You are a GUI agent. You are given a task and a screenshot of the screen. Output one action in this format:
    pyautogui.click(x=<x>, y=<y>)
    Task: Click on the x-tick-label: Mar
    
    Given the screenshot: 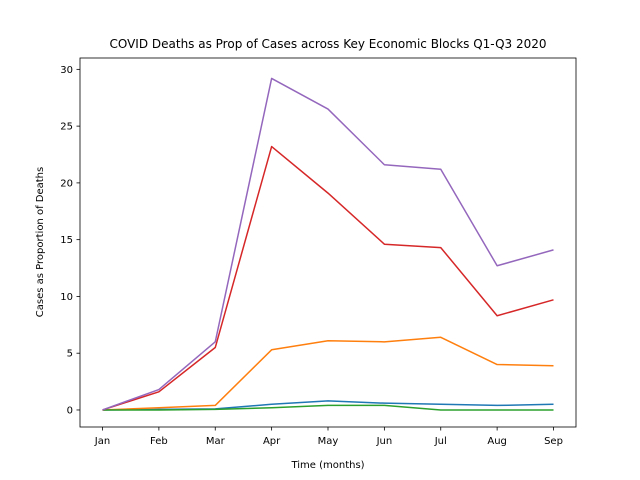 What is the action you would take?
    pyautogui.click(x=216, y=441)
    